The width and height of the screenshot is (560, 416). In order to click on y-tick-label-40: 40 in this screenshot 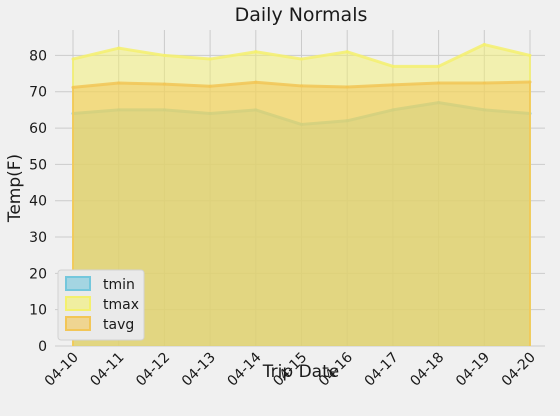, I will do `click(38, 202)`.